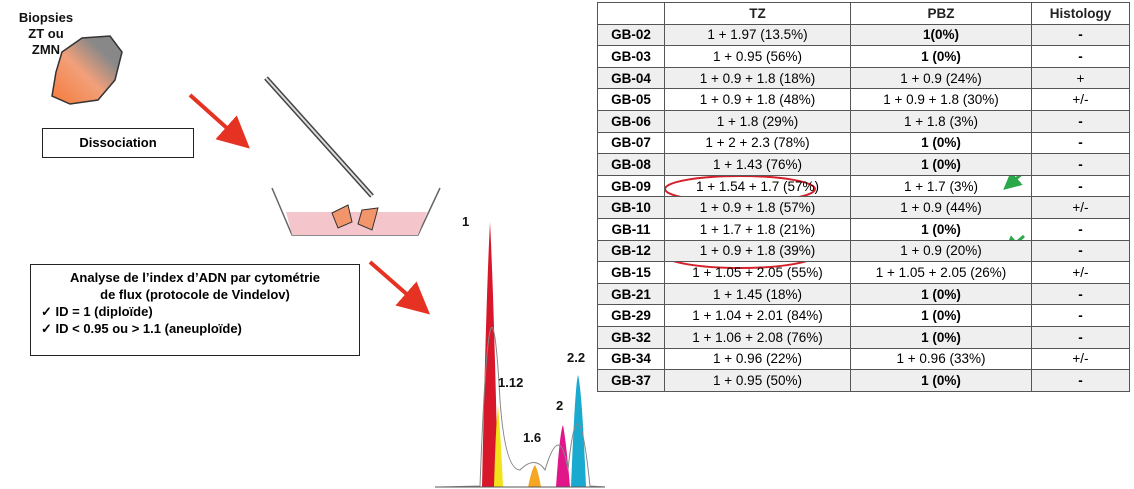 The height and width of the screenshot is (489, 1134). Describe the element at coordinates (195, 294) in the screenshot. I see `text: de flux (protocole de Vindelov)` at that location.